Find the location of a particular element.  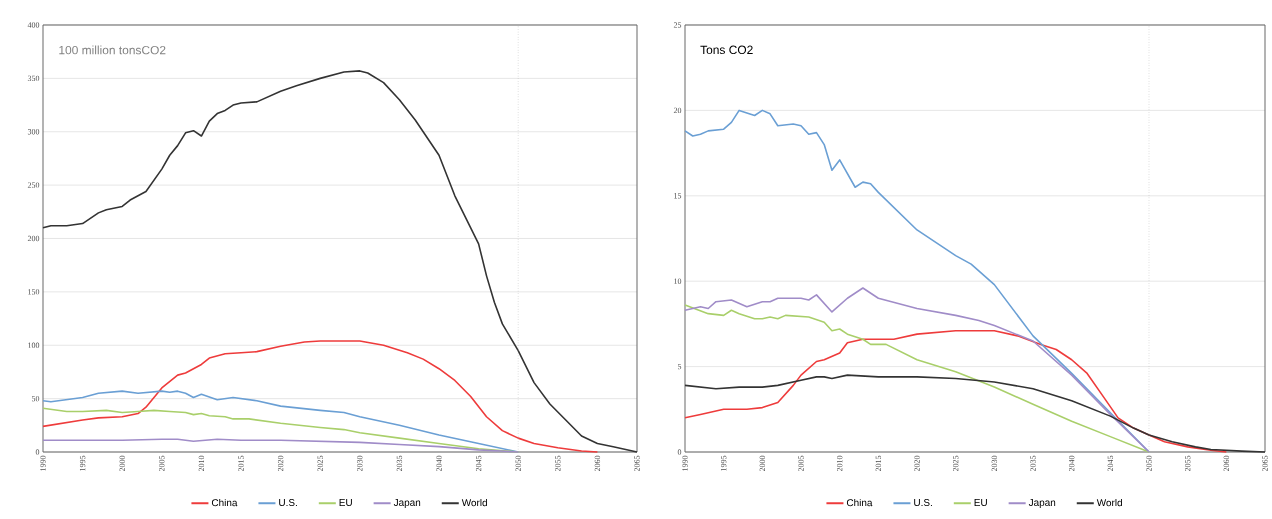

annotation: Tons CO2 is located at coordinates (726, 50).